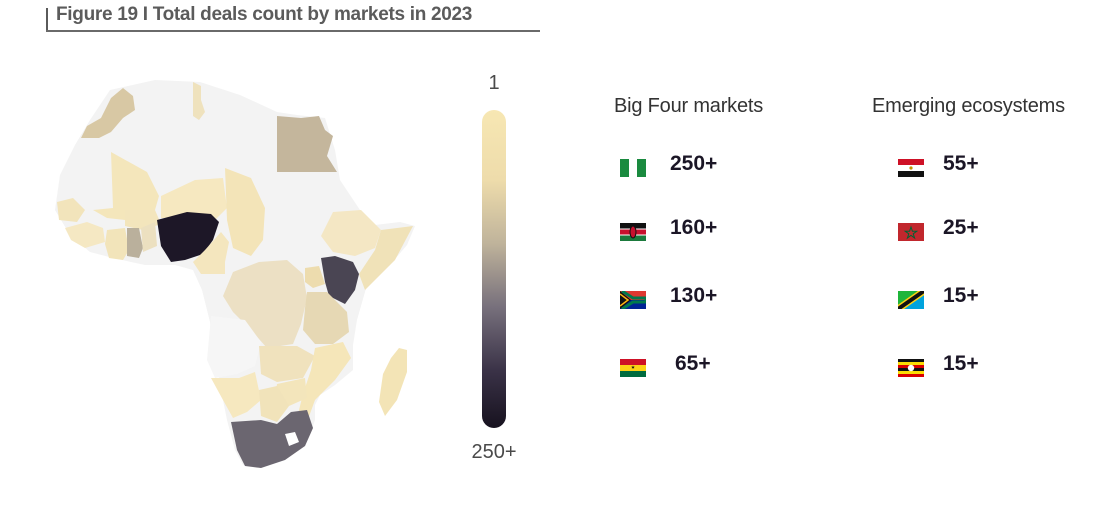 The height and width of the screenshot is (523, 1117). Describe the element at coordinates (71, 210) in the screenshot. I see `map-region-senegal` at that location.